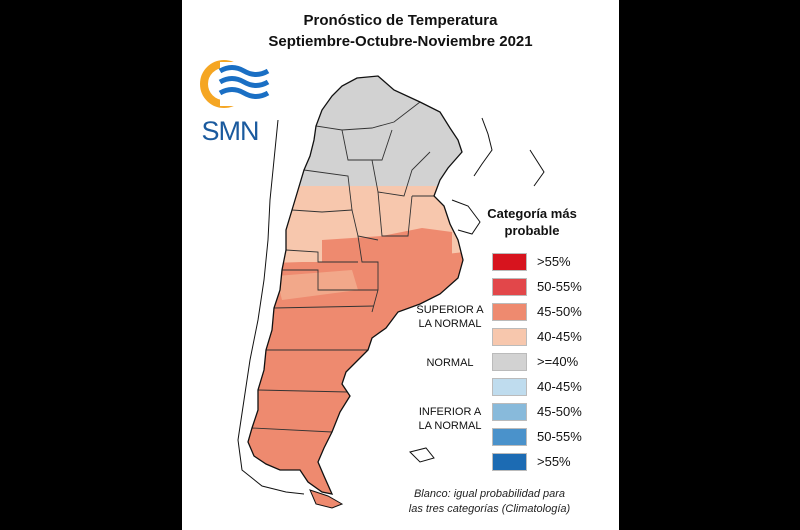 This screenshot has width=800, height=530. What do you see at coordinates (450, 412) in the screenshot?
I see `group-inferior-line-1: INFERIOR A` at bounding box center [450, 412].